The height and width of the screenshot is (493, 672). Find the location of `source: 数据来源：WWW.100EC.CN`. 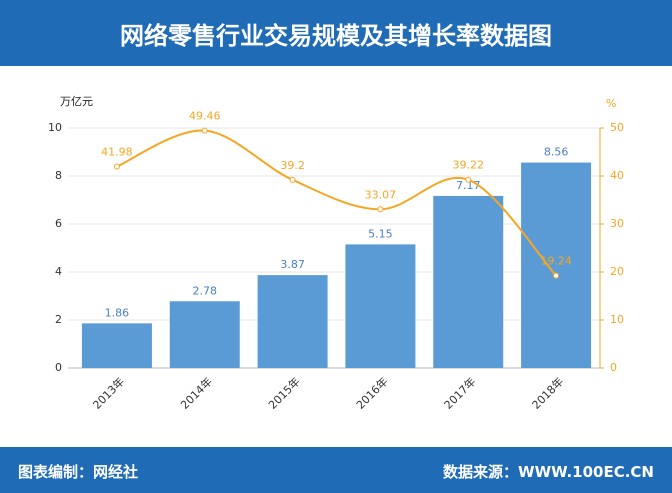

source: 数据来源：WWW.100EC.CN is located at coordinates (548, 472).